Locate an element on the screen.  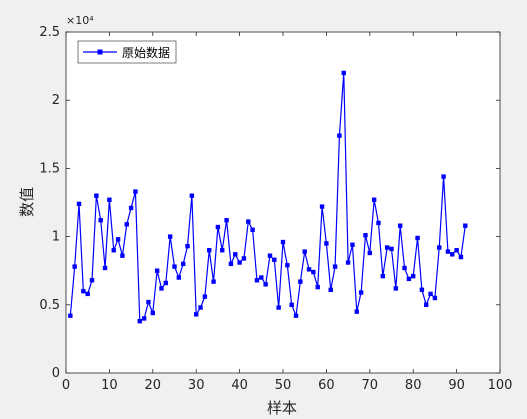
legend-label: 原始数据 is located at coordinates (146, 52).